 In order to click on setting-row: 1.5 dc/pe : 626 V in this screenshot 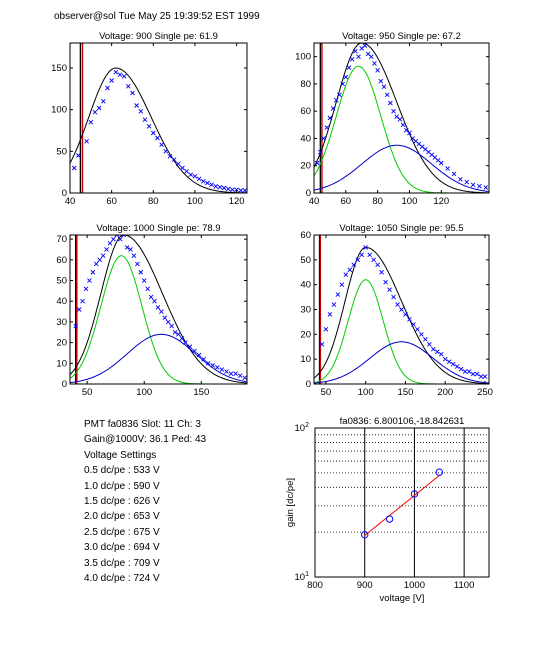, I will do `click(122, 502)`.